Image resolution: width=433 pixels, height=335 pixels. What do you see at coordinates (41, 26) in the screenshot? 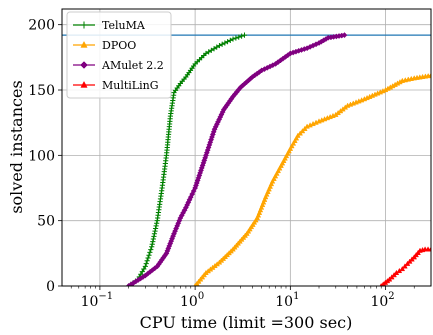
I see `y-tick-label: 200` at bounding box center [41, 26].